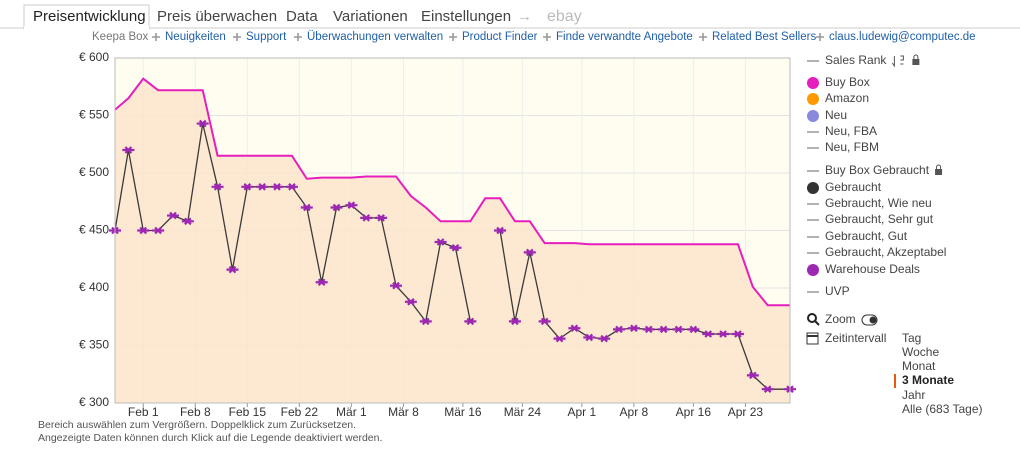  I want to click on lock-icon, so click(916, 62).